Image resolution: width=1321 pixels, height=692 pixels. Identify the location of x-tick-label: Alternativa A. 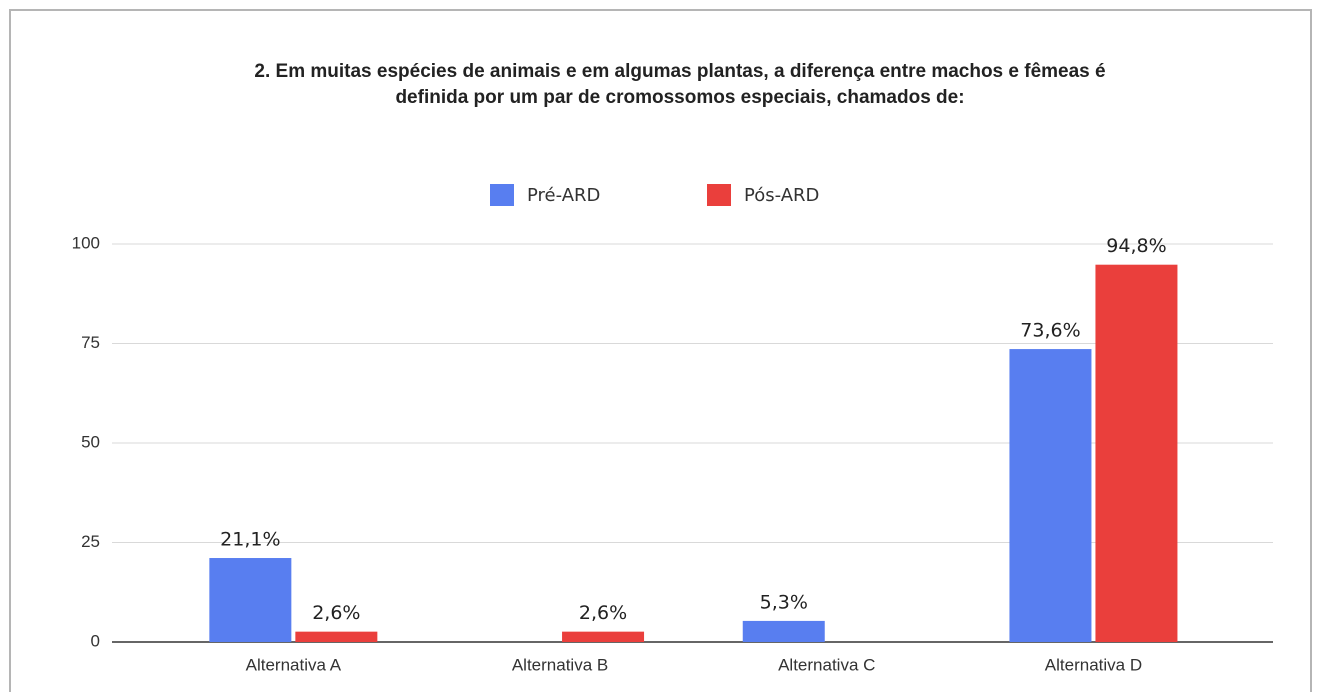
(294, 664).